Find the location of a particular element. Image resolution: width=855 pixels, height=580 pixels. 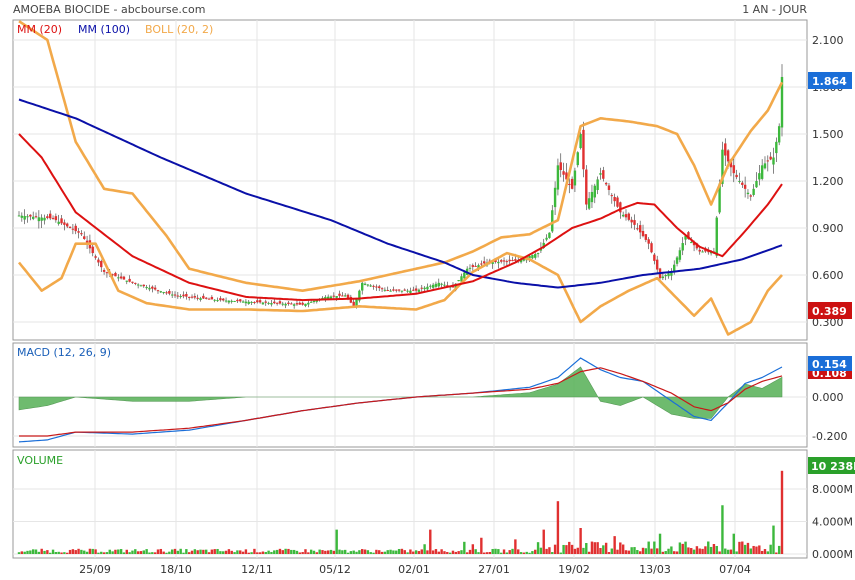

last-price-badge: 1.864 is located at coordinates (830, 80).